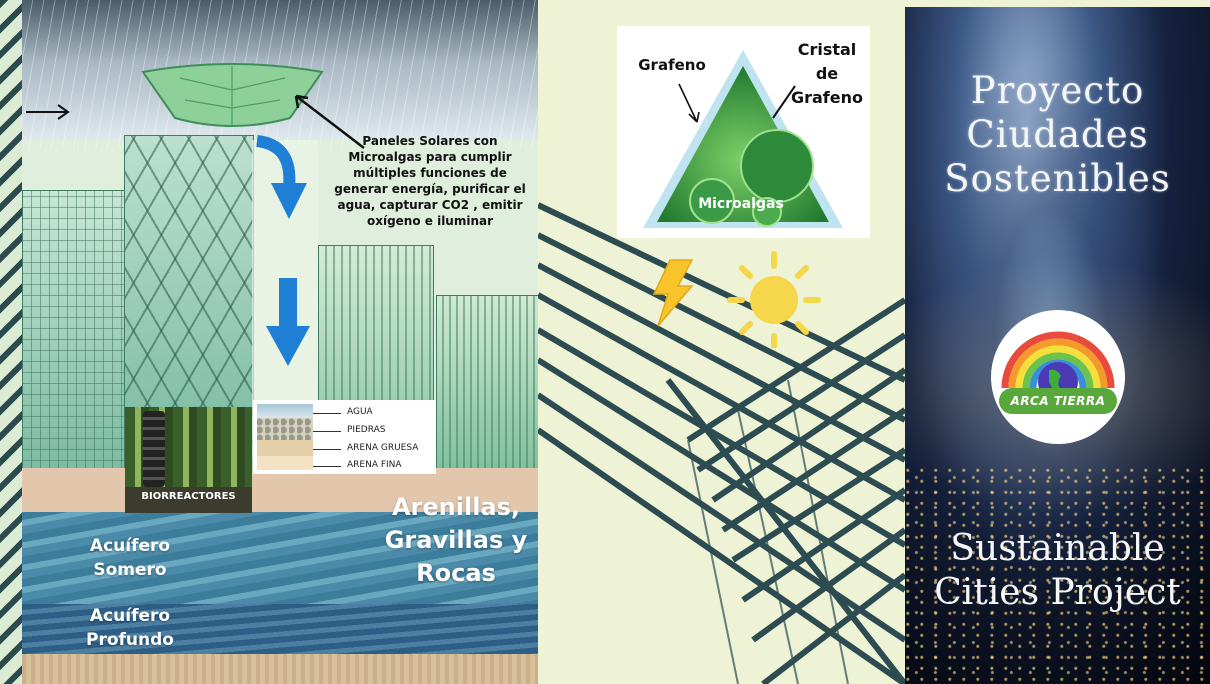  Describe the element at coordinates (1057, 134) in the screenshot. I see `project-title-spanish: Proyecto Ciudades Sostenibles` at that location.